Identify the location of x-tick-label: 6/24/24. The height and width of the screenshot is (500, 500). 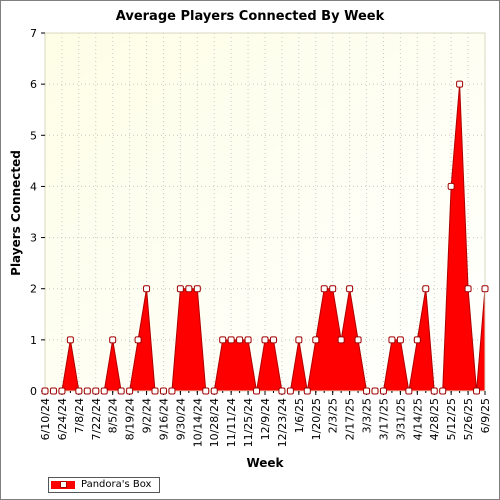
(62, 419).